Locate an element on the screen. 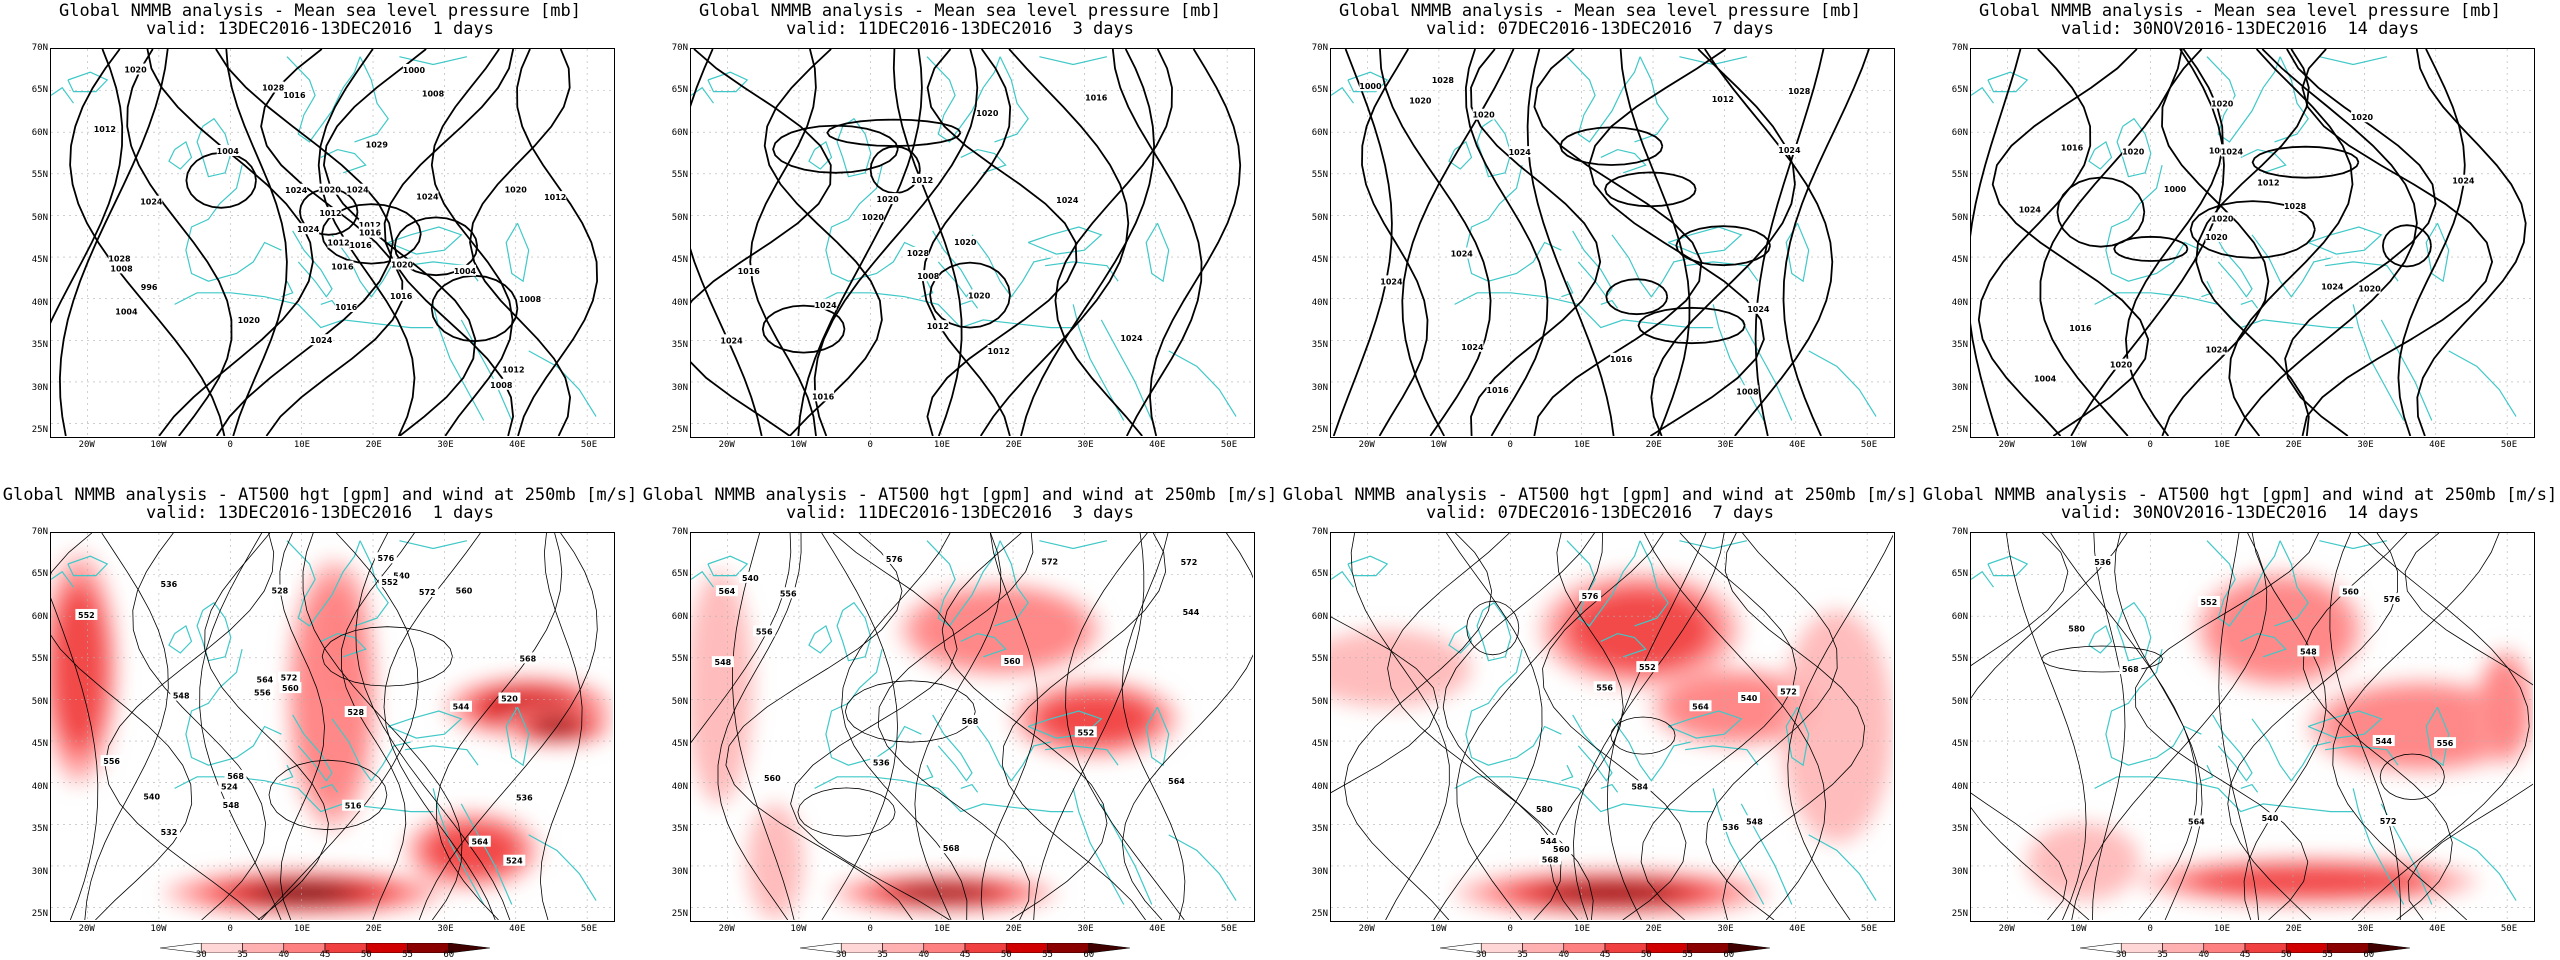  contour-label: 528 is located at coordinates (280, 591).